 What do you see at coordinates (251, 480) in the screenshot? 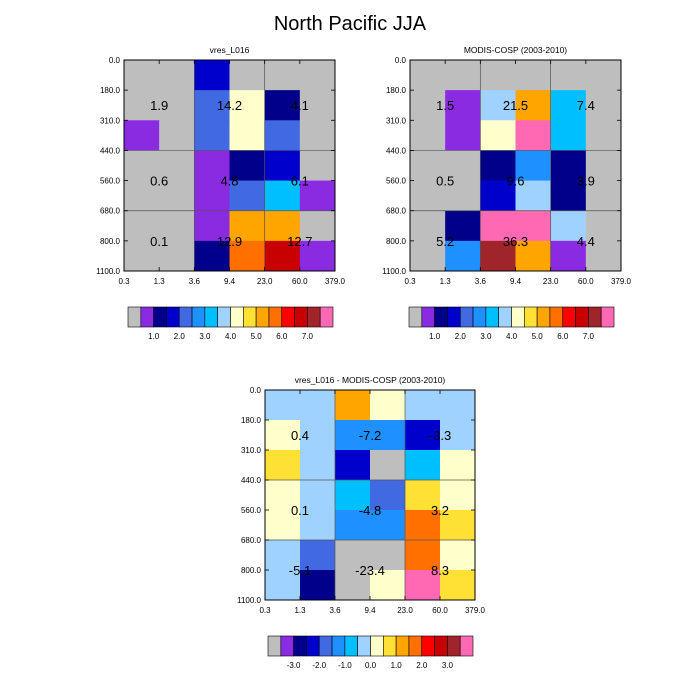
I see `y-tick-label: 440.0` at bounding box center [251, 480].